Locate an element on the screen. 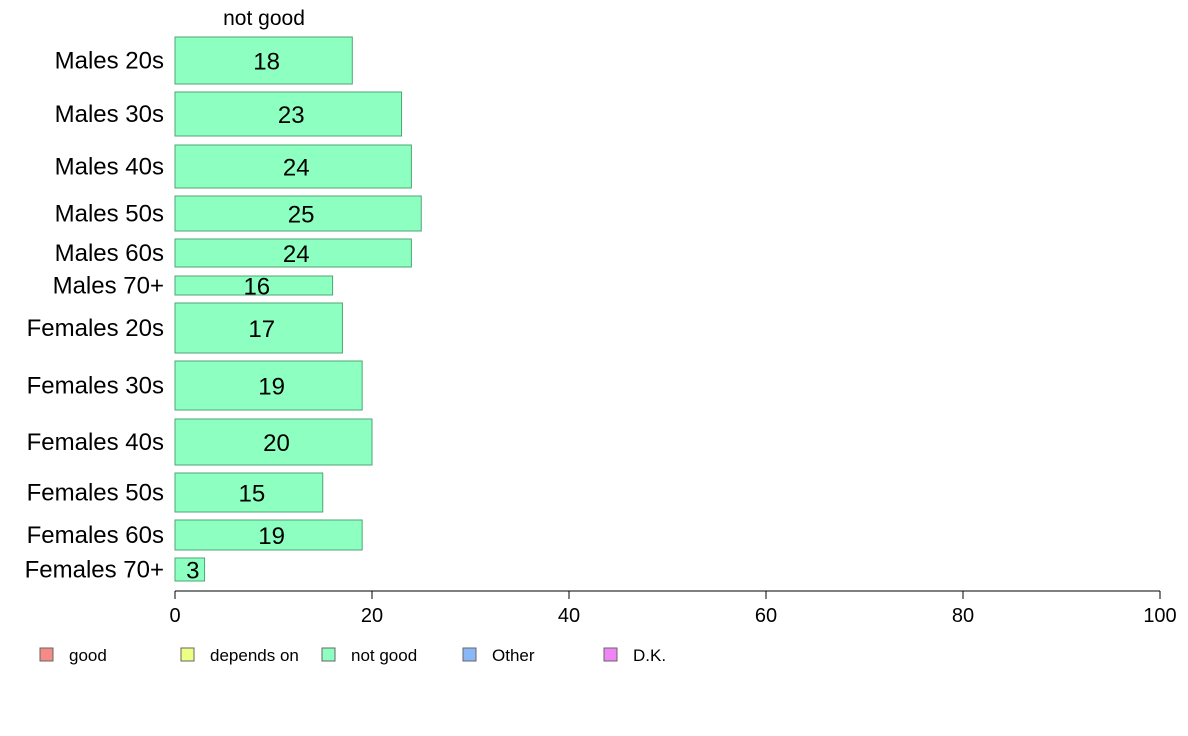 This screenshot has width=1188, height=736. x-tick-label: 80 is located at coordinates (963, 616).